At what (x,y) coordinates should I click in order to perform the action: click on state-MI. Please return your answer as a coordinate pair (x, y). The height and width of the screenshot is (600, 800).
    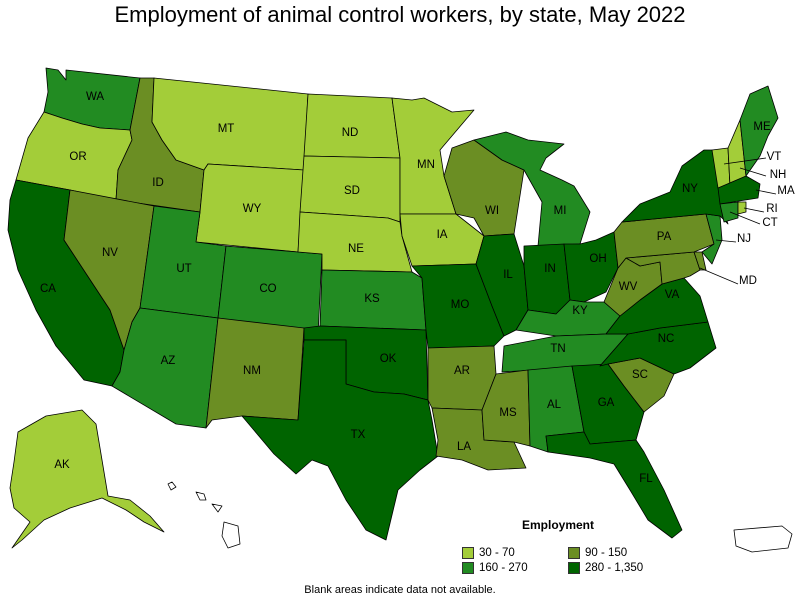
    Looking at the image, I should click on (532, 189).